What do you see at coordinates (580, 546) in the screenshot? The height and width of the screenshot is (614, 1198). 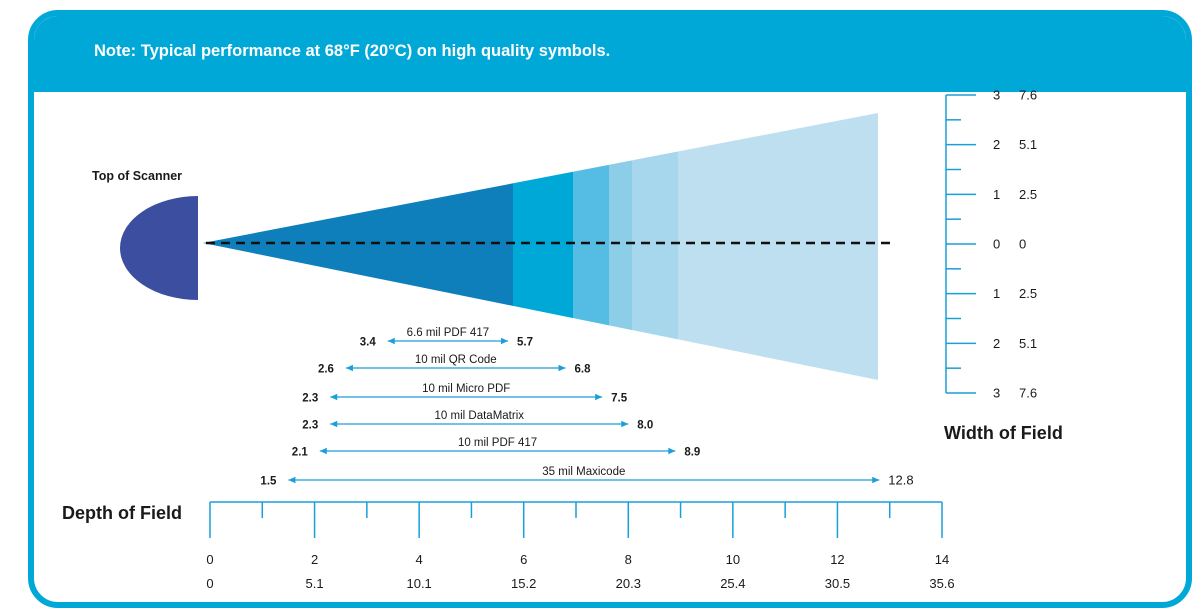 I see `depth-of-field-scale: 0 0 2 5.1 4 10.1 6 15.2 8 20.3 10 25.4 12 30.5 14 35.6` at bounding box center [580, 546].